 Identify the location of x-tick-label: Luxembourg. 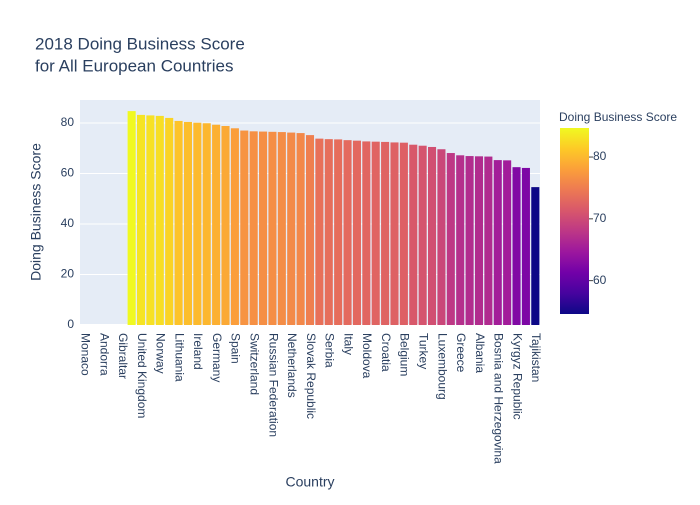
(442, 366).